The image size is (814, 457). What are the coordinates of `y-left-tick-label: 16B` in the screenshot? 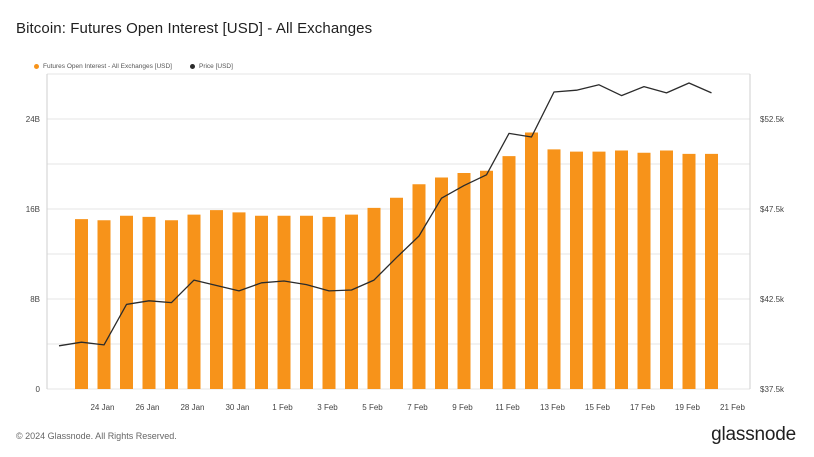 It's located at (33, 209).